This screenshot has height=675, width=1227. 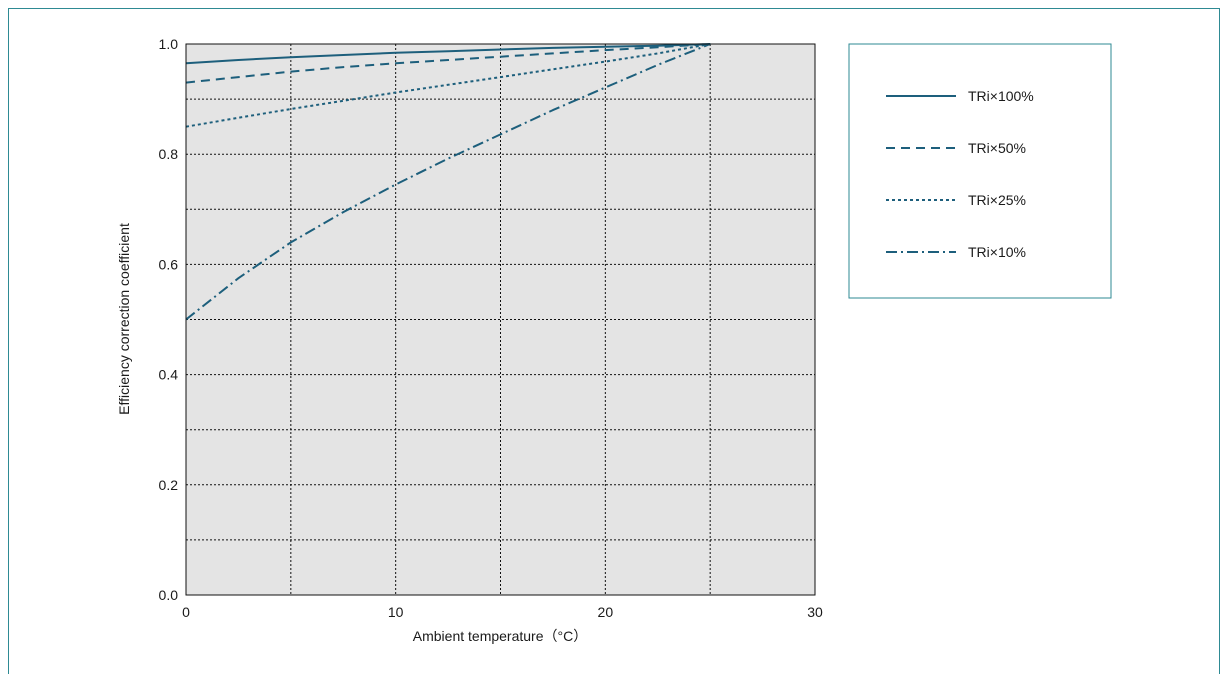 What do you see at coordinates (169, 44) in the screenshot?
I see `y-tick-label: 1.0` at bounding box center [169, 44].